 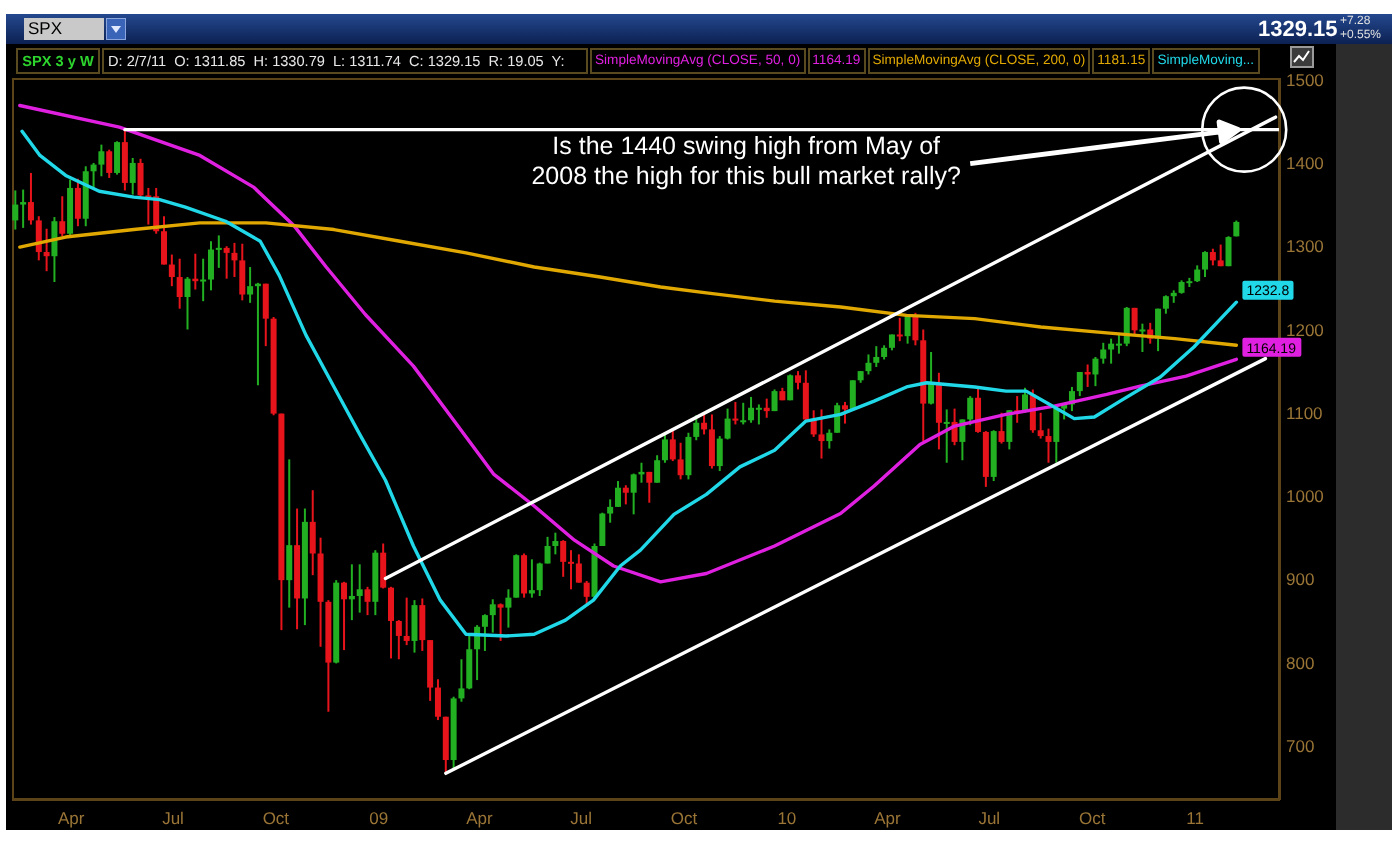 I want to click on y-tick-label: 1500, so click(x=1305, y=79).